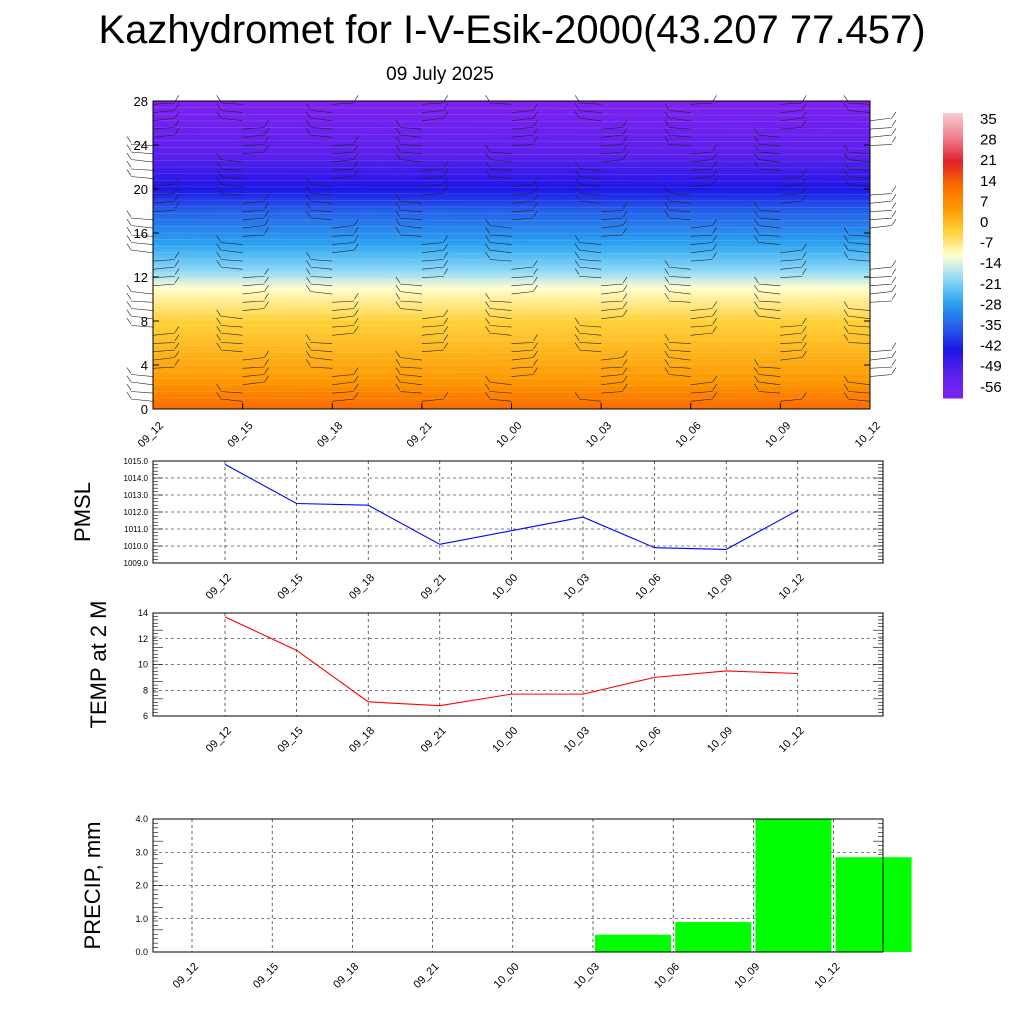 This screenshot has width=1024, height=1024. Describe the element at coordinates (507, 976) in the screenshot. I see `xtick-label: 10_00` at that location.